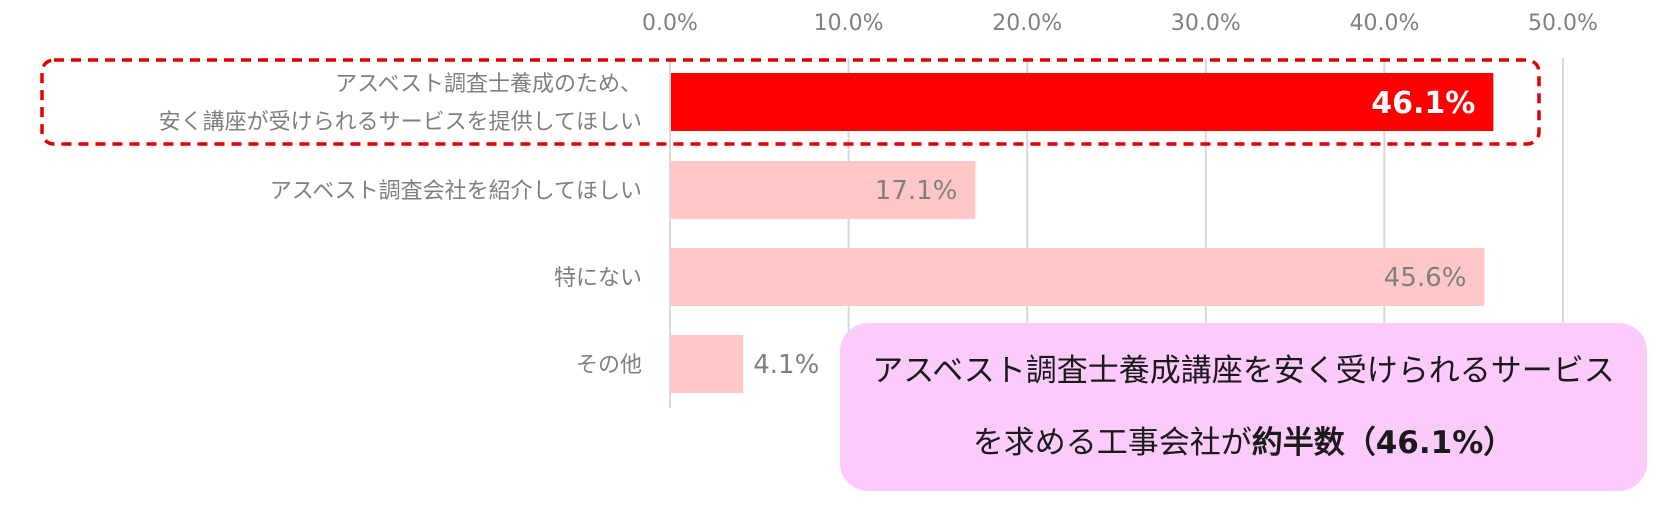 Image resolution: width=1673 pixels, height=509 pixels. What do you see at coordinates (1027, 23) in the screenshot?
I see `x-tick-label: 20.0%` at bounding box center [1027, 23].